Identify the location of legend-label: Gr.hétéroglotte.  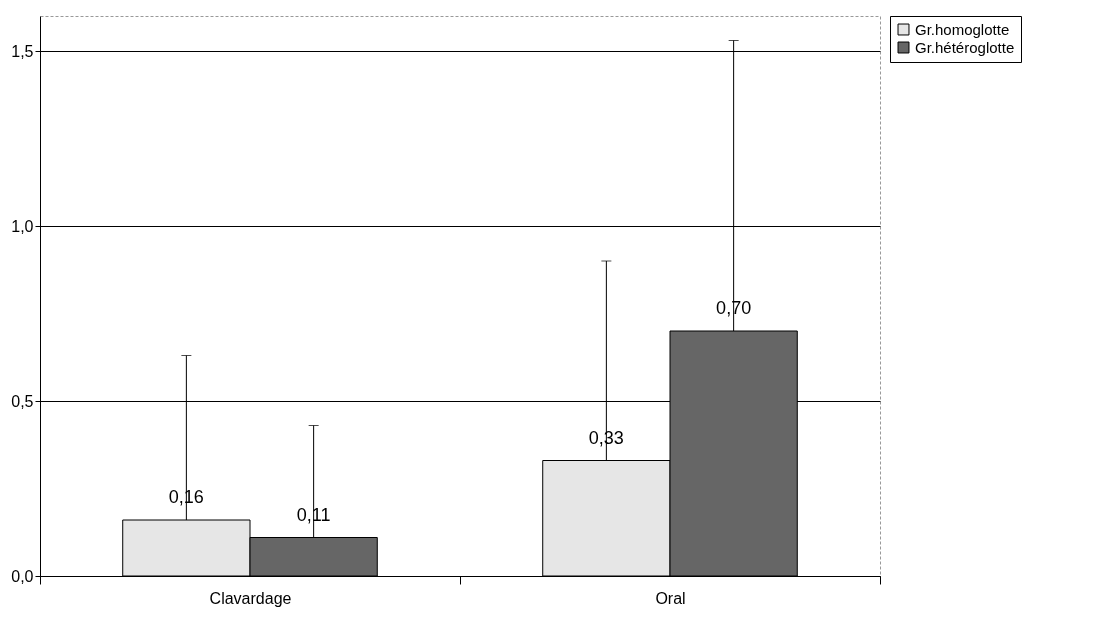
(965, 47).